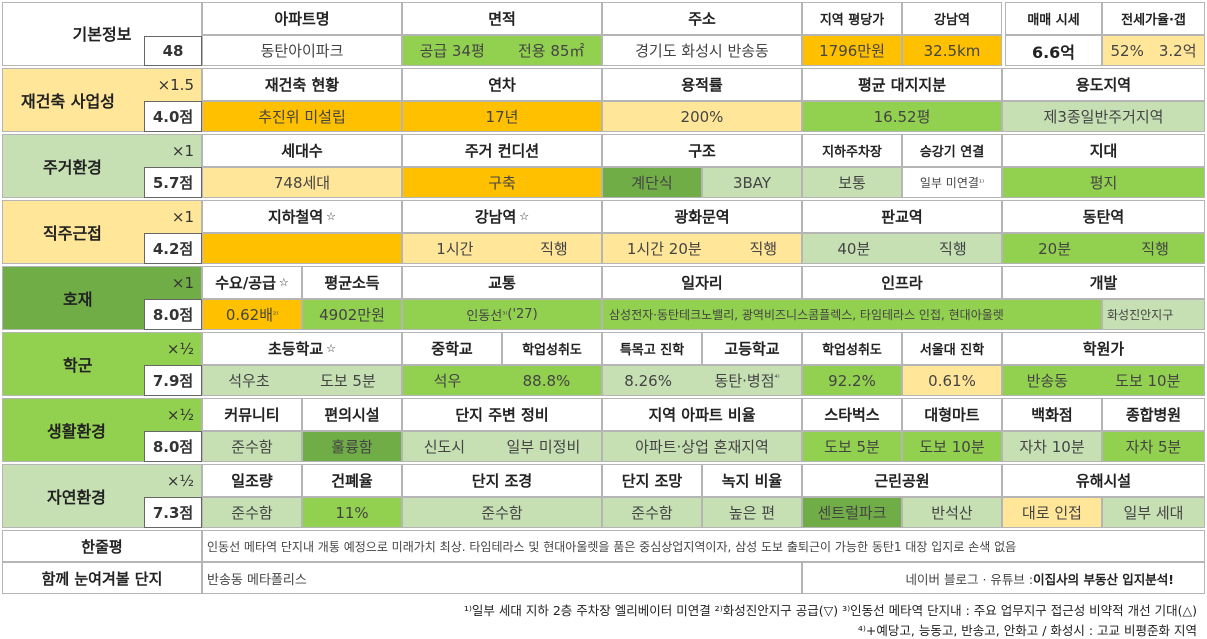 The image size is (1207, 639). I want to click on header-community: 커뮤니티, so click(252, 414).